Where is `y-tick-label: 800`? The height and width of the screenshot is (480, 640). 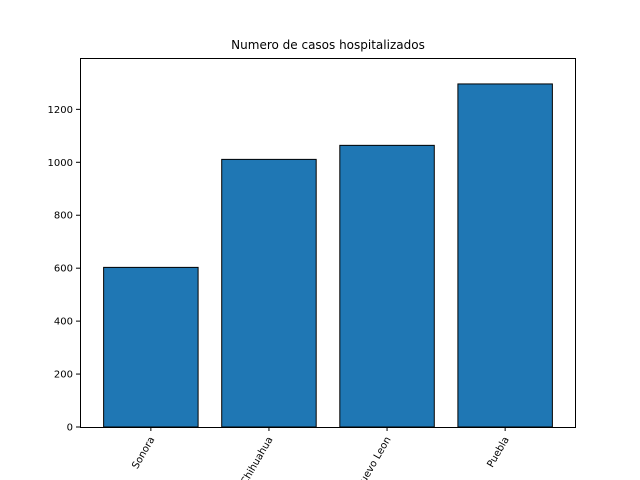 y-tick-label: 800 is located at coordinates (63, 216).